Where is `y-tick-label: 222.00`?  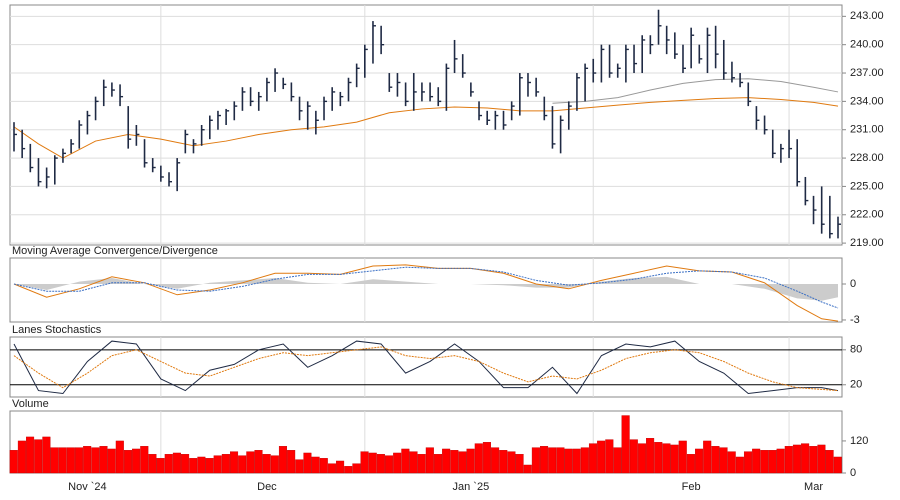
y-tick-label: 222.00 is located at coordinates (867, 215).